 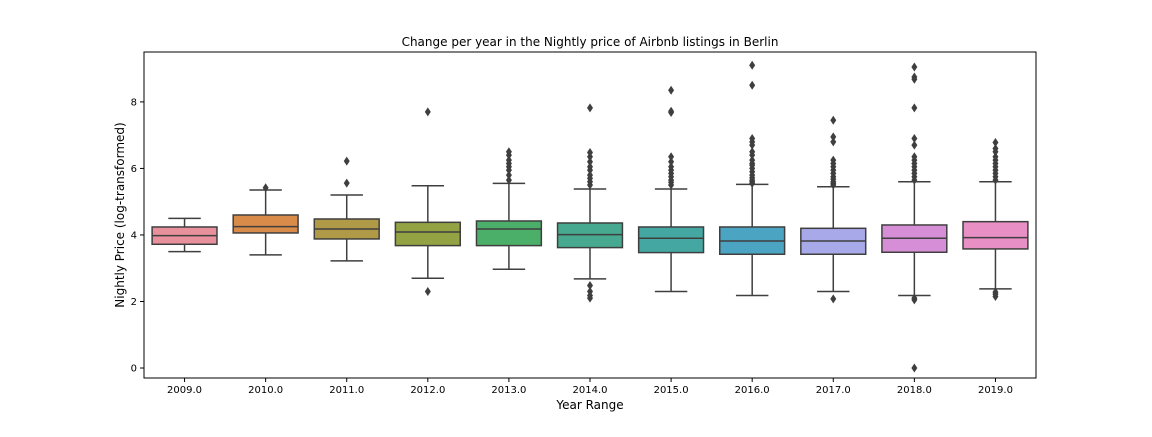 What do you see at coordinates (346, 390) in the screenshot?
I see `x-tick-label: 2011.0` at bounding box center [346, 390].